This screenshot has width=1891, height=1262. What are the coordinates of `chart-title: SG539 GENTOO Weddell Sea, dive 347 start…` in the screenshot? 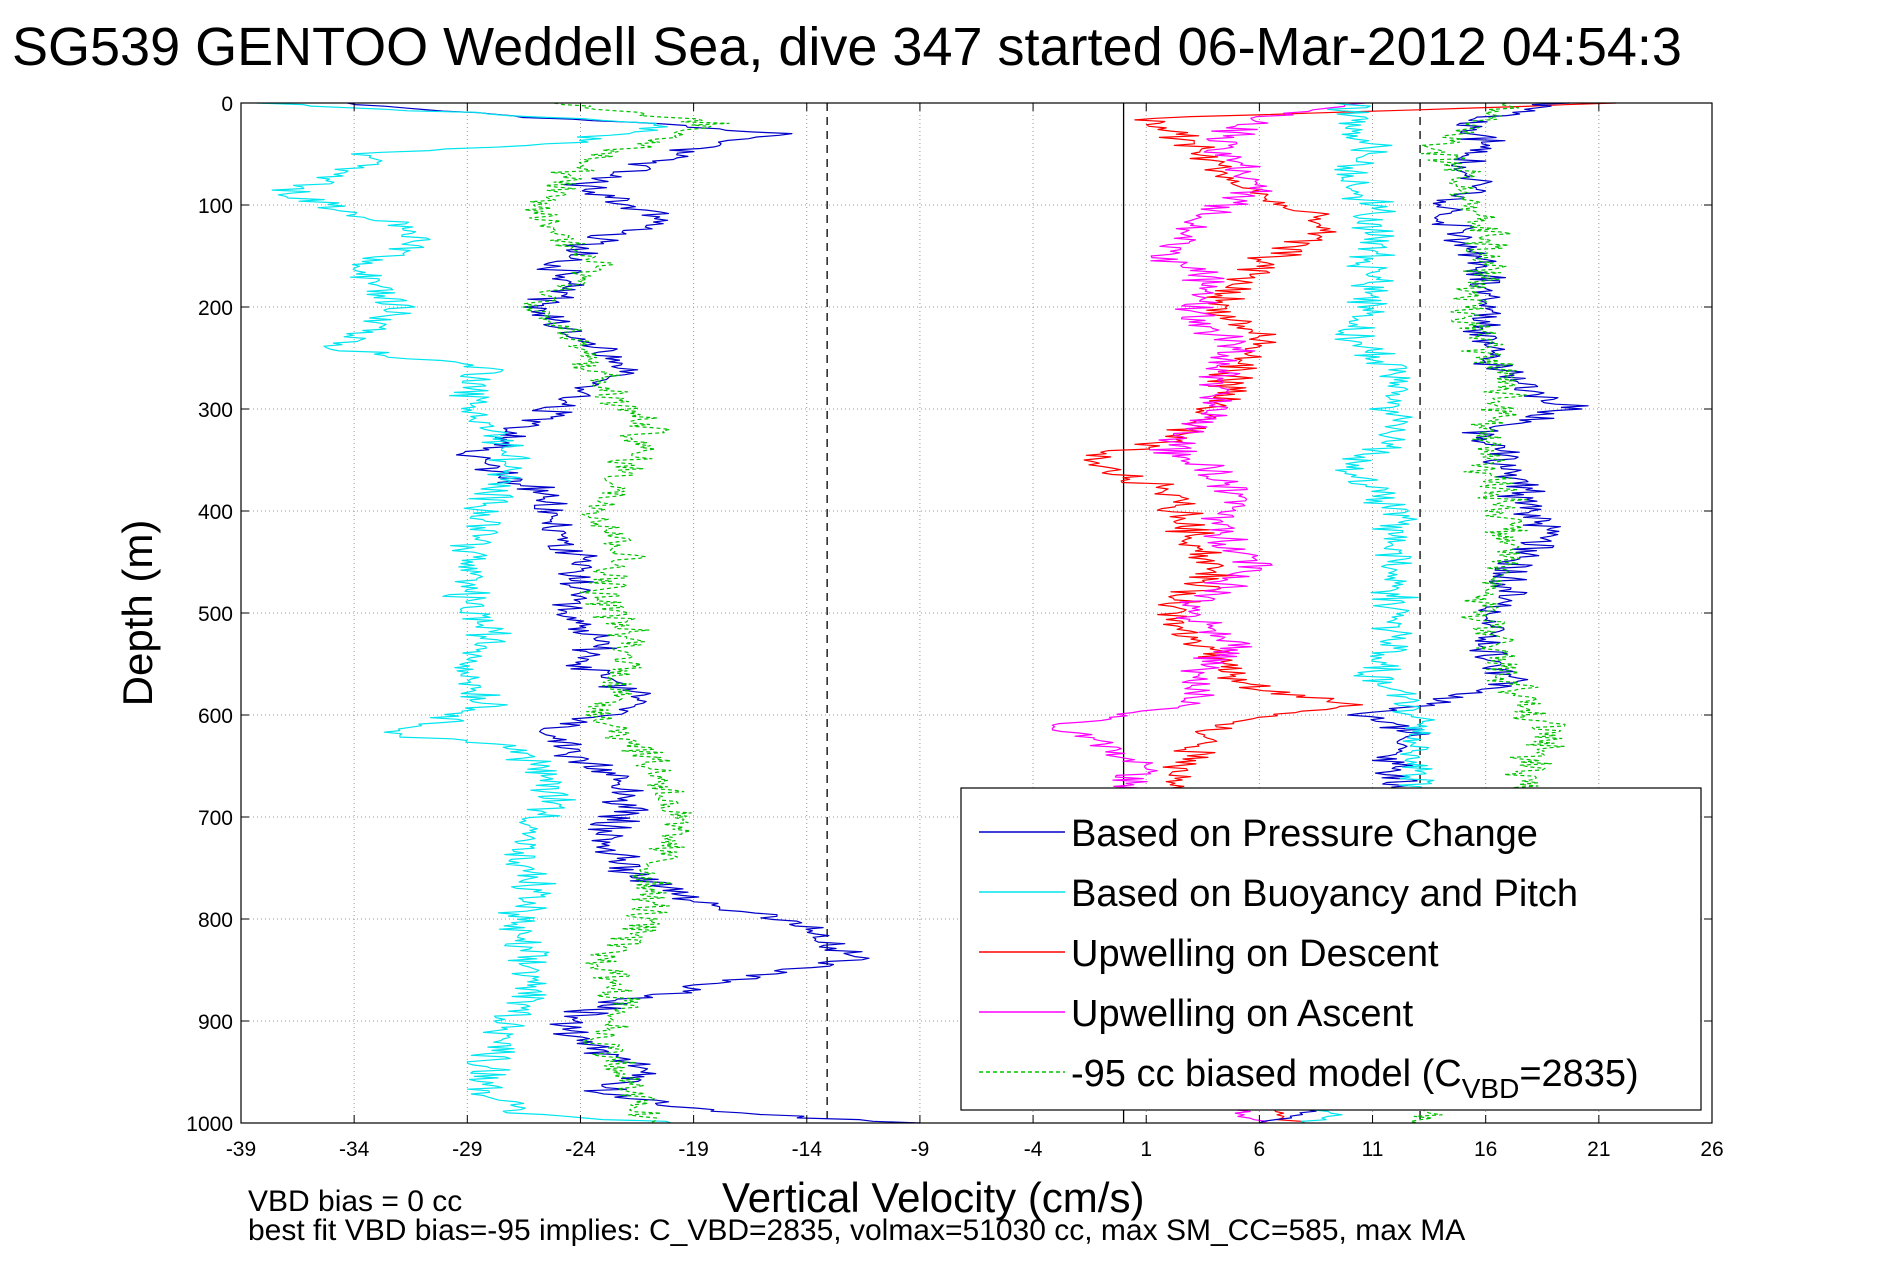 It's located at (847, 47).